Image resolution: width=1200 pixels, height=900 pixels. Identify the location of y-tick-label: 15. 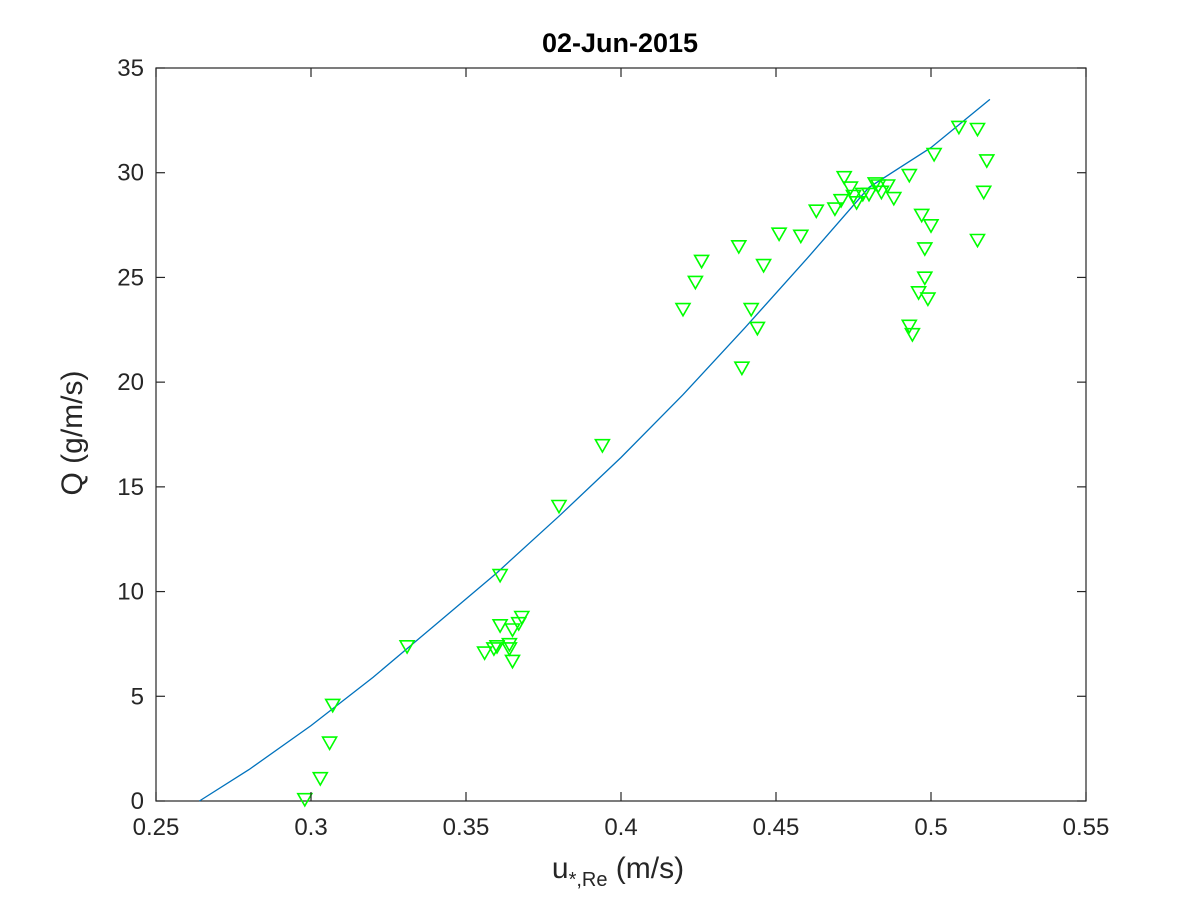
(130, 487).